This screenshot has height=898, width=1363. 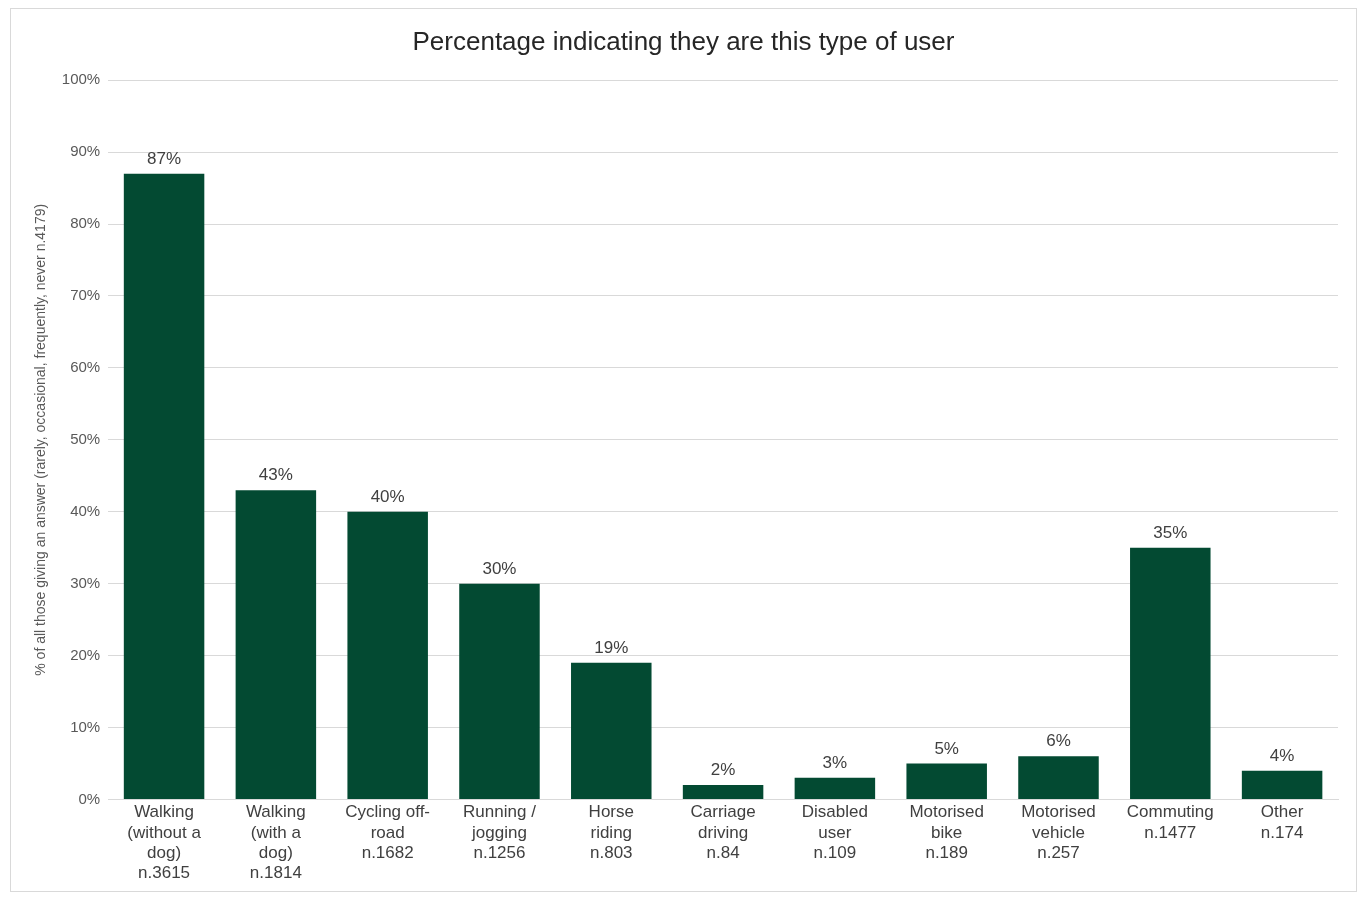 What do you see at coordinates (85, 582) in the screenshot?
I see `y-tick-label: 30%` at bounding box center [85, 582].